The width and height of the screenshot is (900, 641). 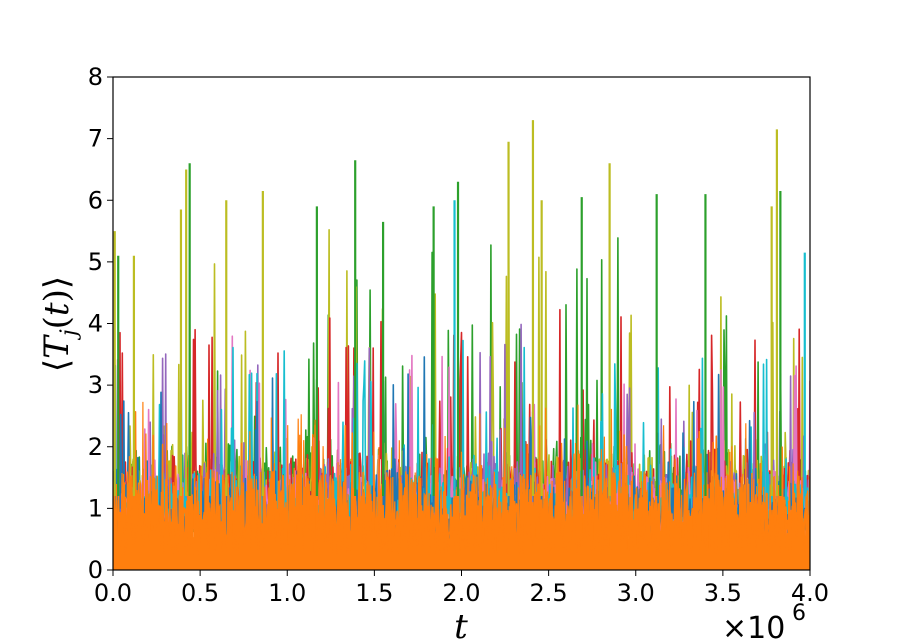 I want to click on x-tick-label: 0.0, so click(x=113, y=593).